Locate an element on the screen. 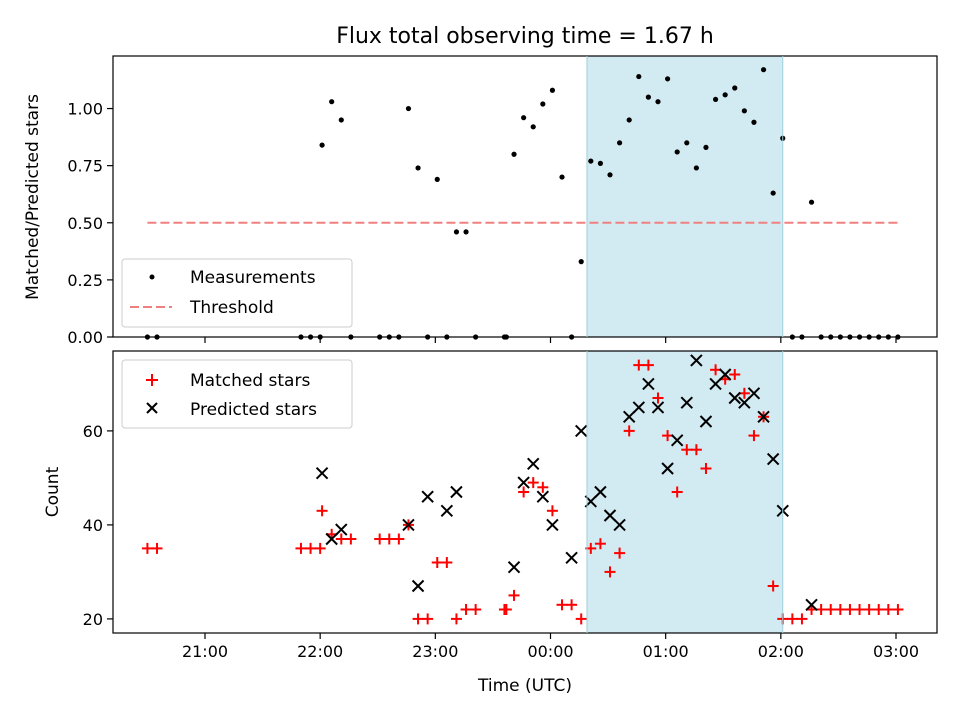 Image resolution: width=960 pixels, height=724 pixels. xtick-label: 22:00 is located at coordinates (320, 651).